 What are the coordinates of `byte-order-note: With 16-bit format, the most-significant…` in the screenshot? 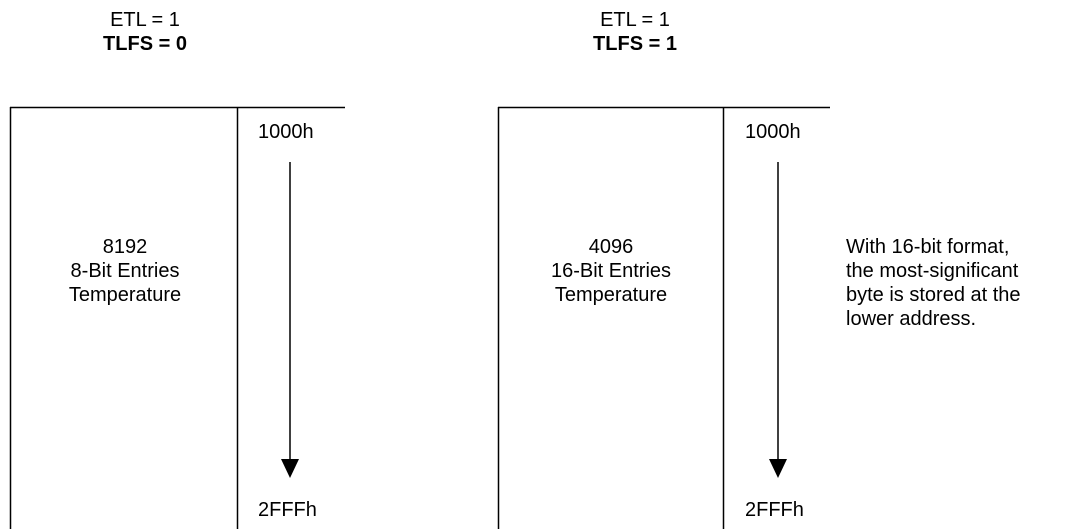 It's located at (933, 283).